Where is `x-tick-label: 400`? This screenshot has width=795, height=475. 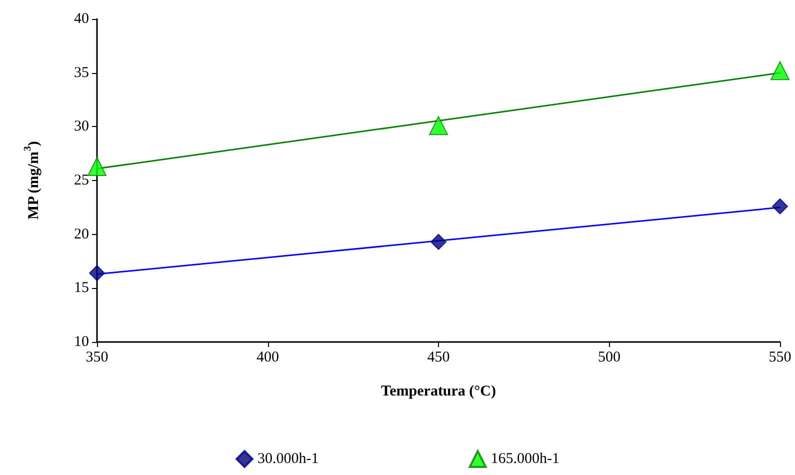 x-tick-label: 400 is located at coordinates (267, 358).